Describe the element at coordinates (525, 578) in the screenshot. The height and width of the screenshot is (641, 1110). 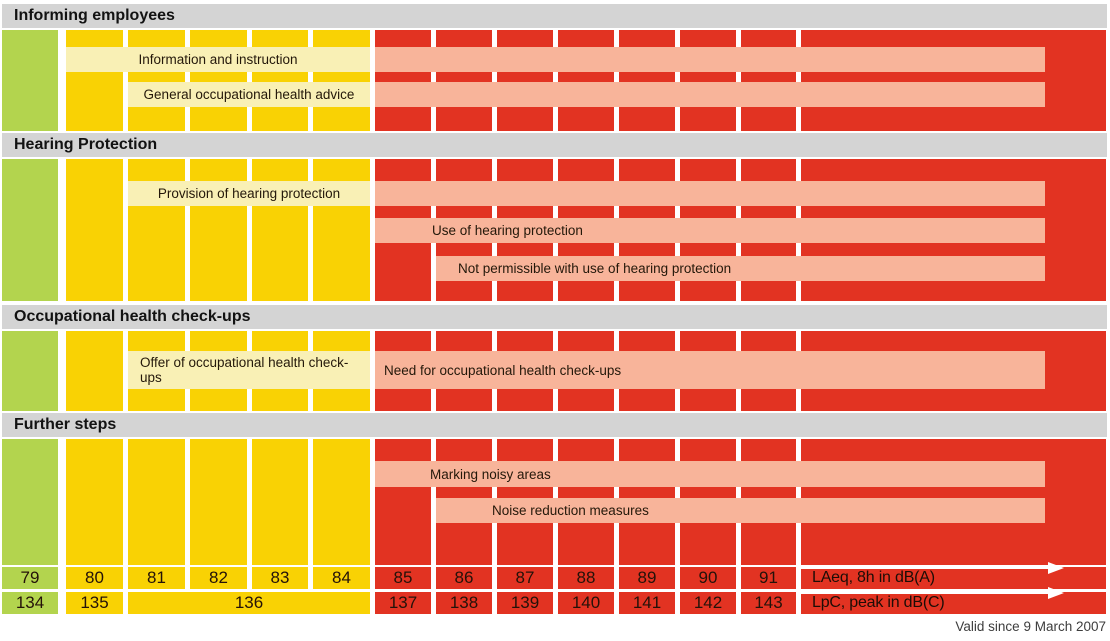
I see `laeq-cell-87: 87` at that location.